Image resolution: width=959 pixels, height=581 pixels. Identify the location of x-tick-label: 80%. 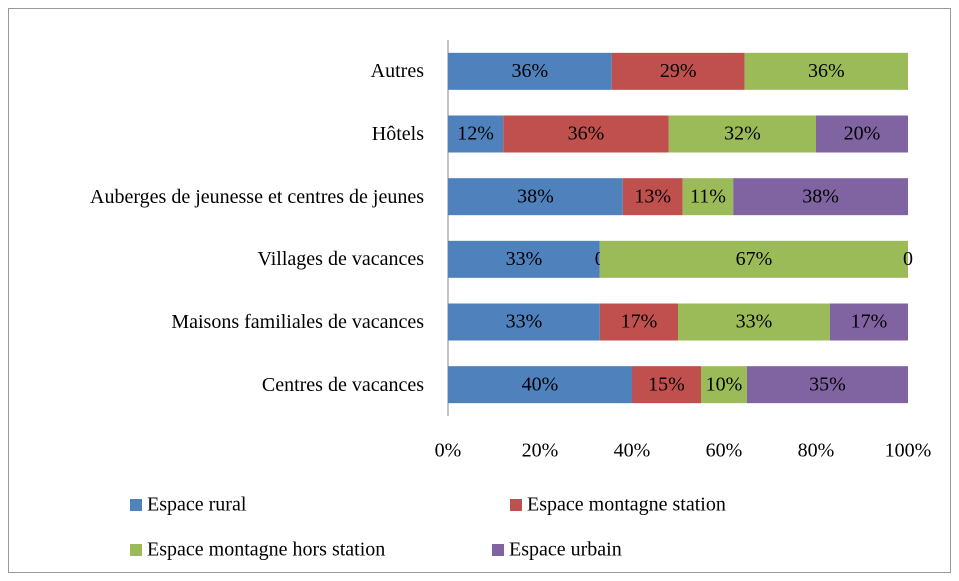
(816, 451).